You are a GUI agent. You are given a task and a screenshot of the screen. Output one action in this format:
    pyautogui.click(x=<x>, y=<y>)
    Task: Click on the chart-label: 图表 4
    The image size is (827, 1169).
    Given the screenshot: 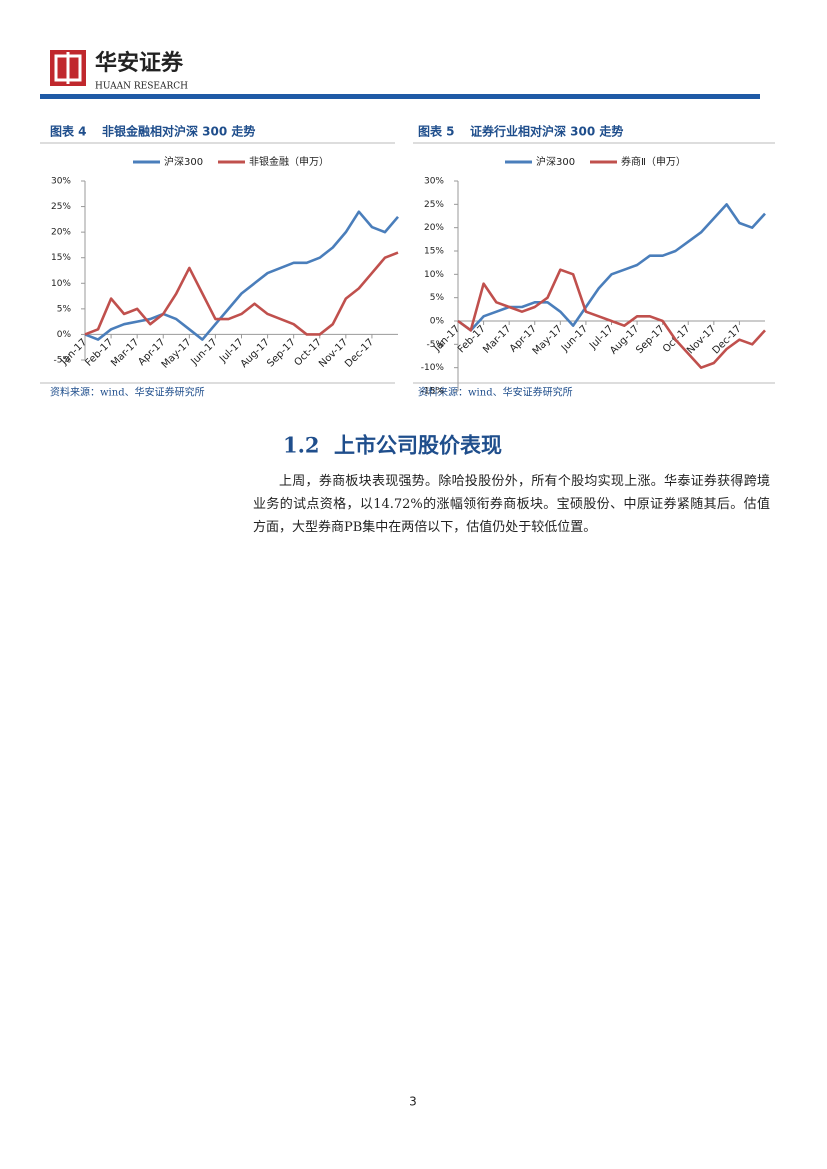 What is the action you would take?
    pyautogui.click(x=68, y=131)
    